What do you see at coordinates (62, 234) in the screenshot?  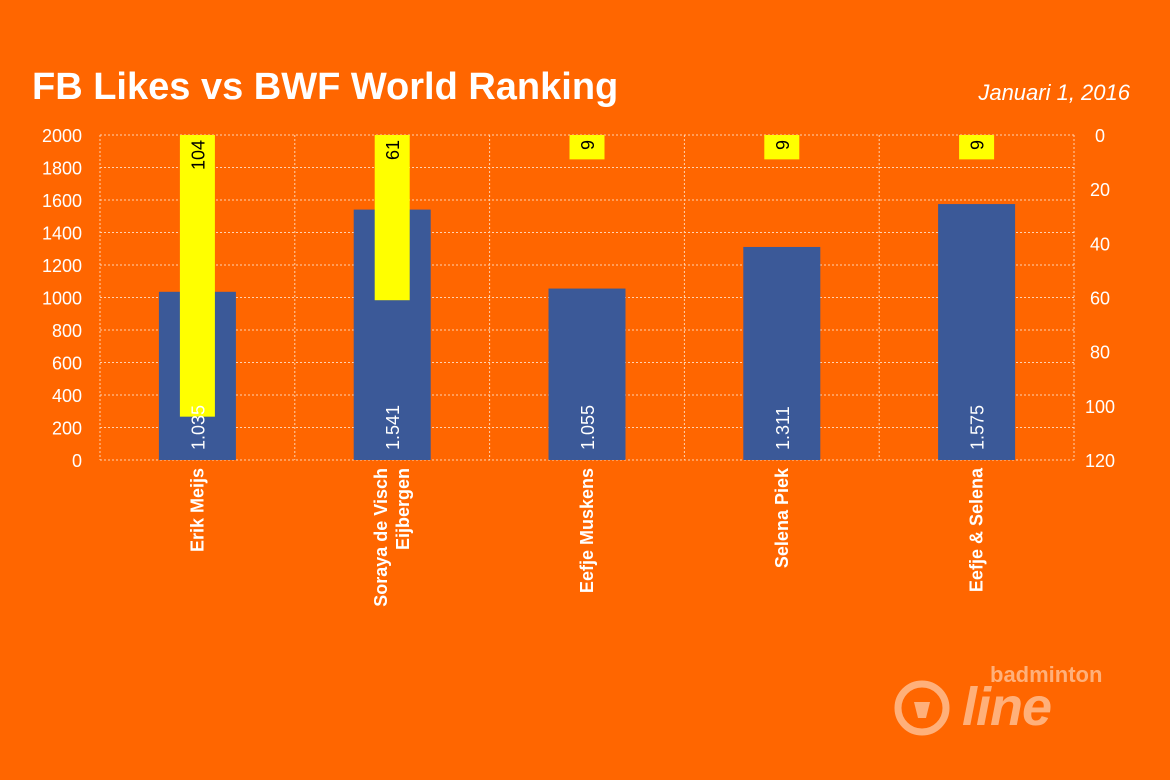 I see `left-axis-tick-label: 1400` at bounding box center [62, 234].